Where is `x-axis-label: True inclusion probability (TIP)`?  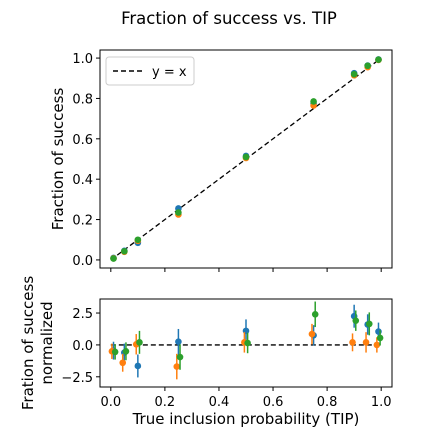 x-axis-label: True inclusion probability (TIP) is located at coordinates (246, 419).